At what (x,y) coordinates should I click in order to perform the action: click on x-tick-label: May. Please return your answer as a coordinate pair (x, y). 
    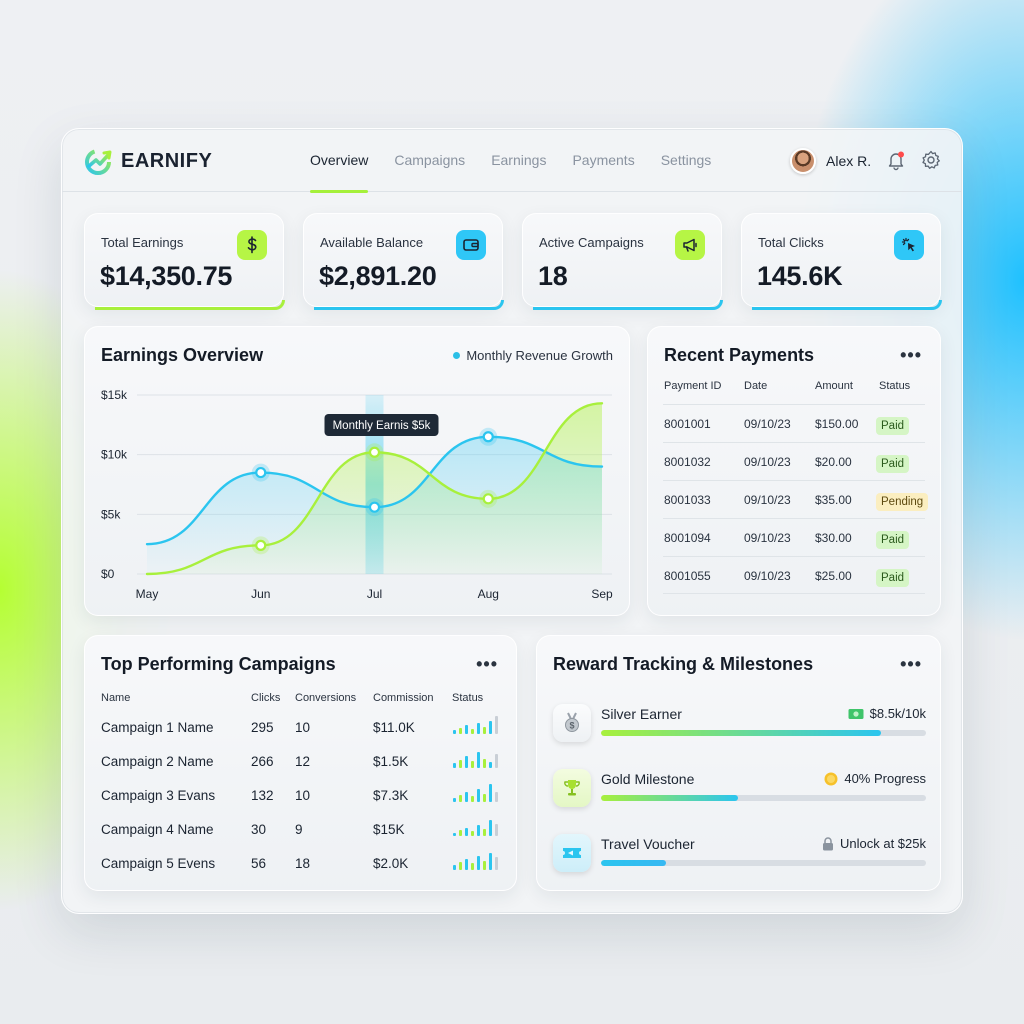
    Looking at the image, I should click on (147, 594).